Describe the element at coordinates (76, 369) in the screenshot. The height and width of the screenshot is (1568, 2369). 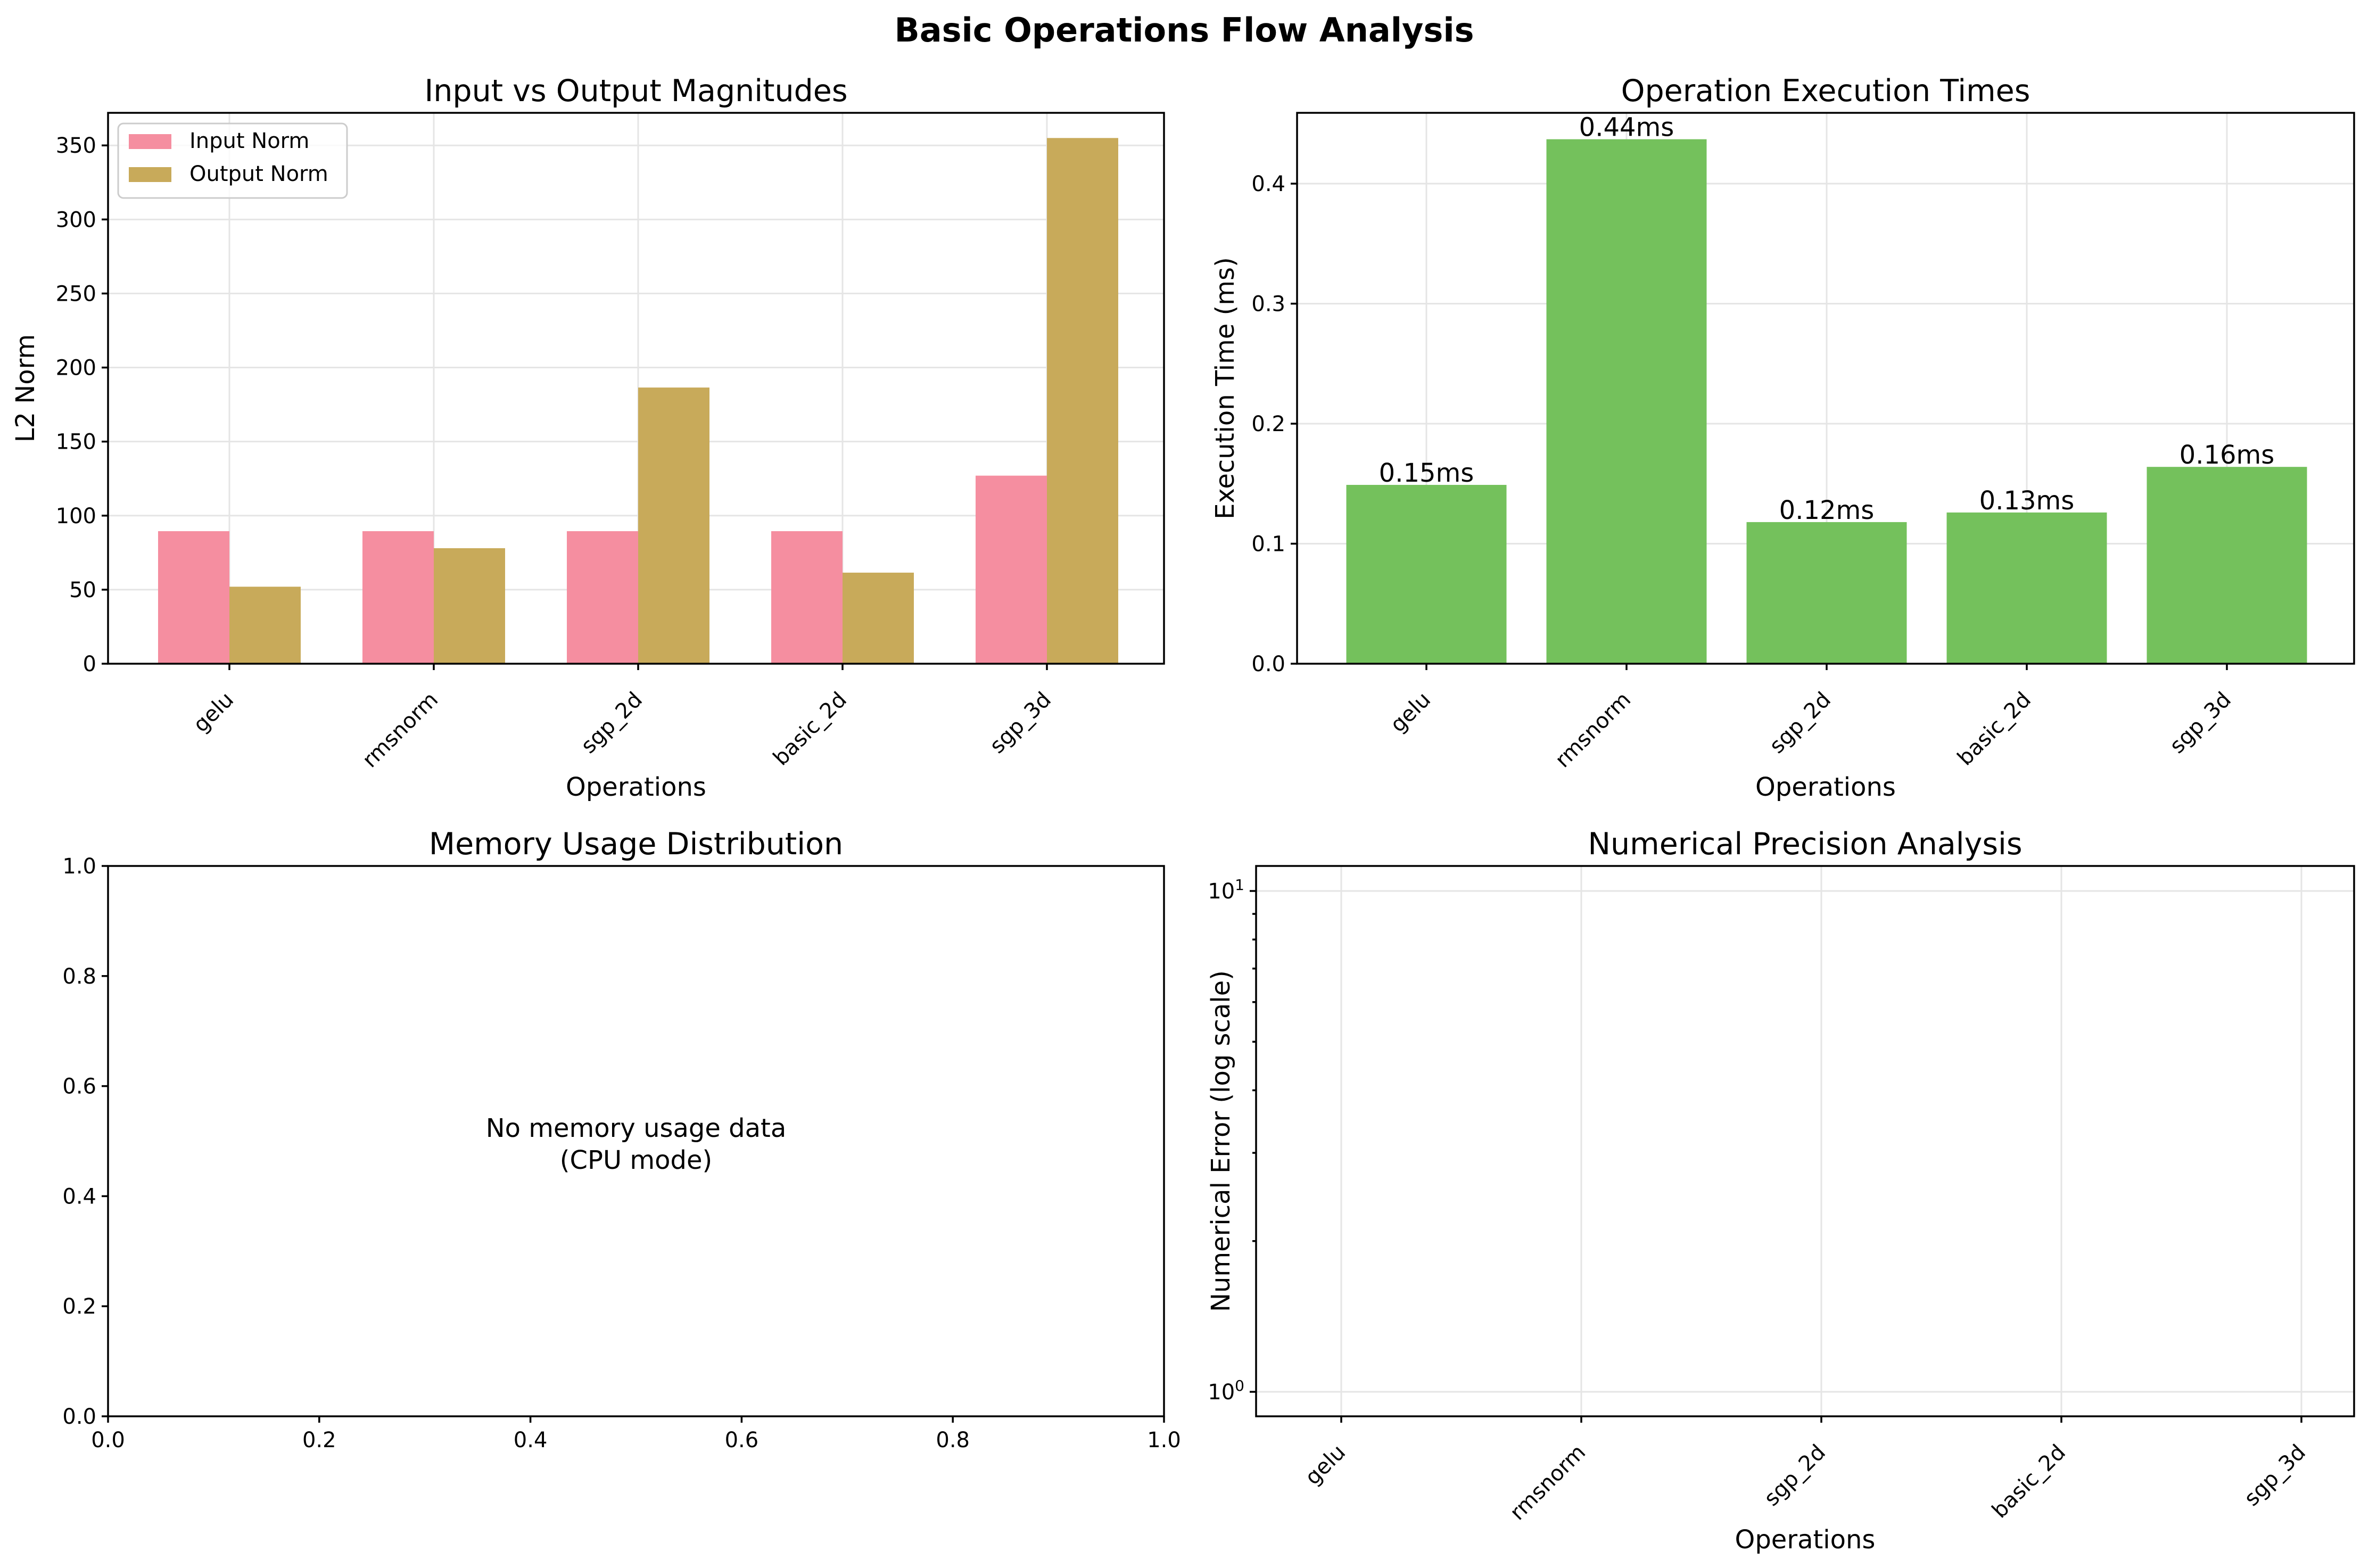
I see `y-tick-label: 200` at that location.